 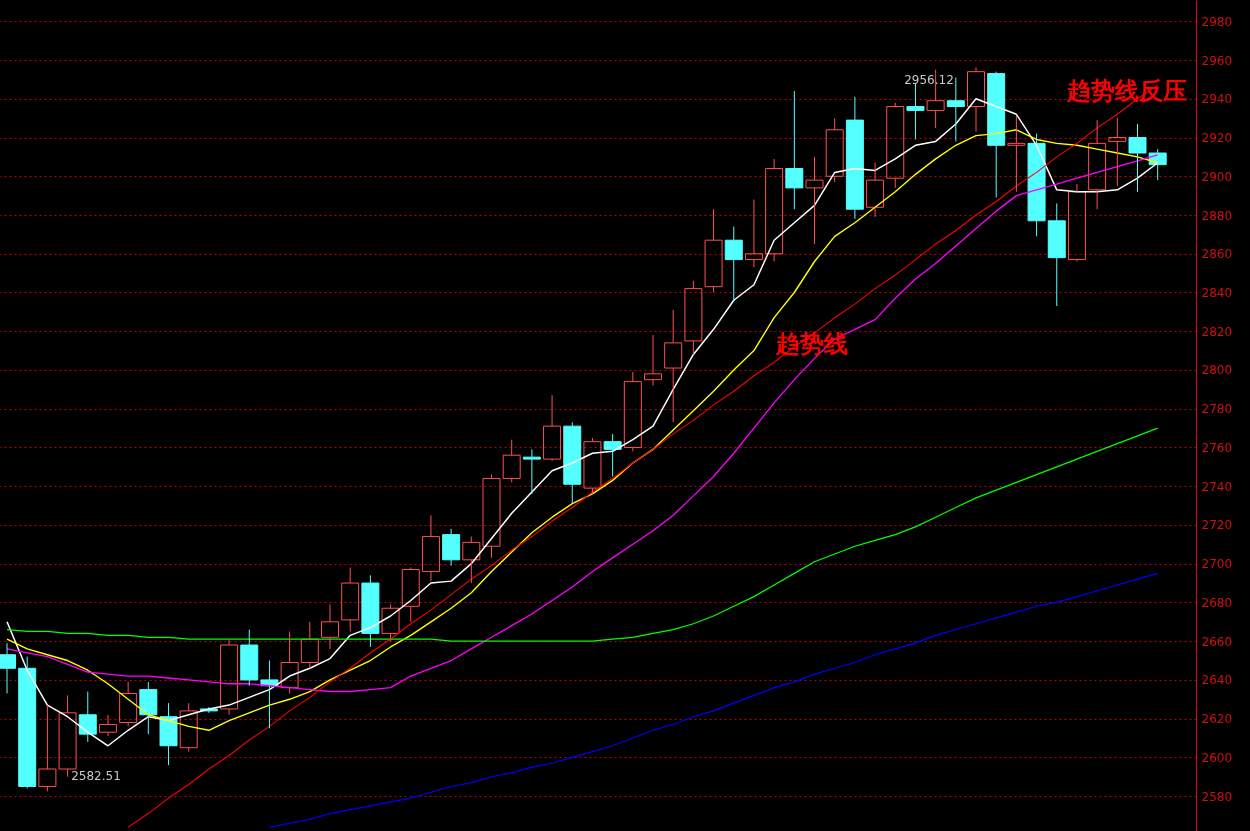 What do you see at coordinates (1217, 796) in the screenshot?
I see `y-tick-label: 2580` at bounding box center [1217, 796].